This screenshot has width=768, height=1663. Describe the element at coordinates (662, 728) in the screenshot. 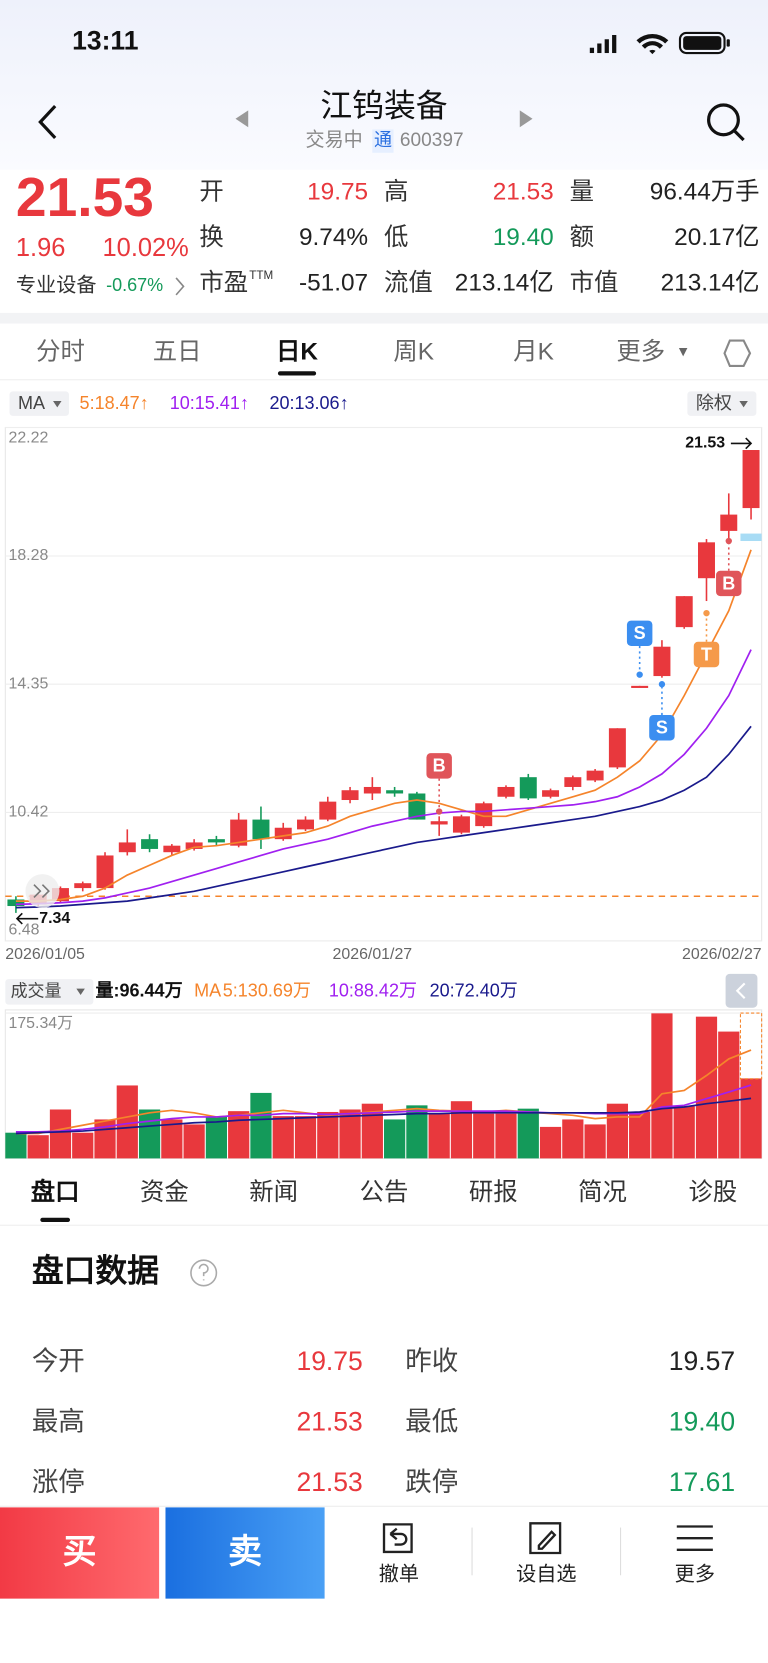

I see `signal-label: S` at that location.